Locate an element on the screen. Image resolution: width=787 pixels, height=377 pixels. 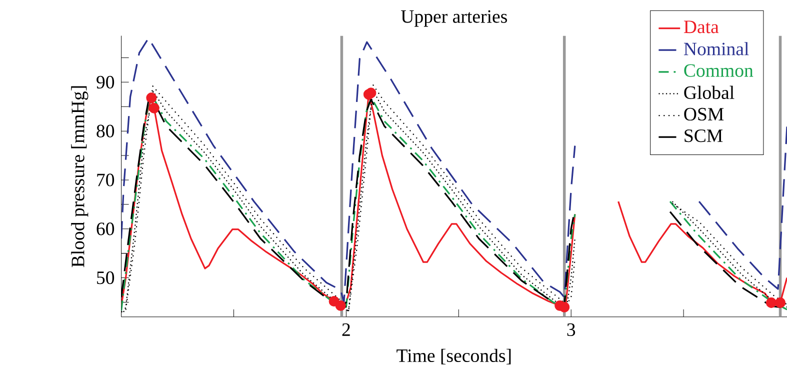
legend-label: OSM is located at coordinates (704, 114).